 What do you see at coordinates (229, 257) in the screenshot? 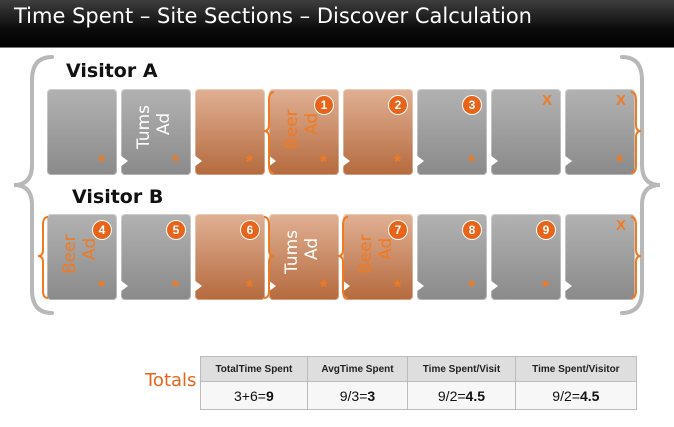
I see `section-tile: 6 *` at bounding box center [229, 257].